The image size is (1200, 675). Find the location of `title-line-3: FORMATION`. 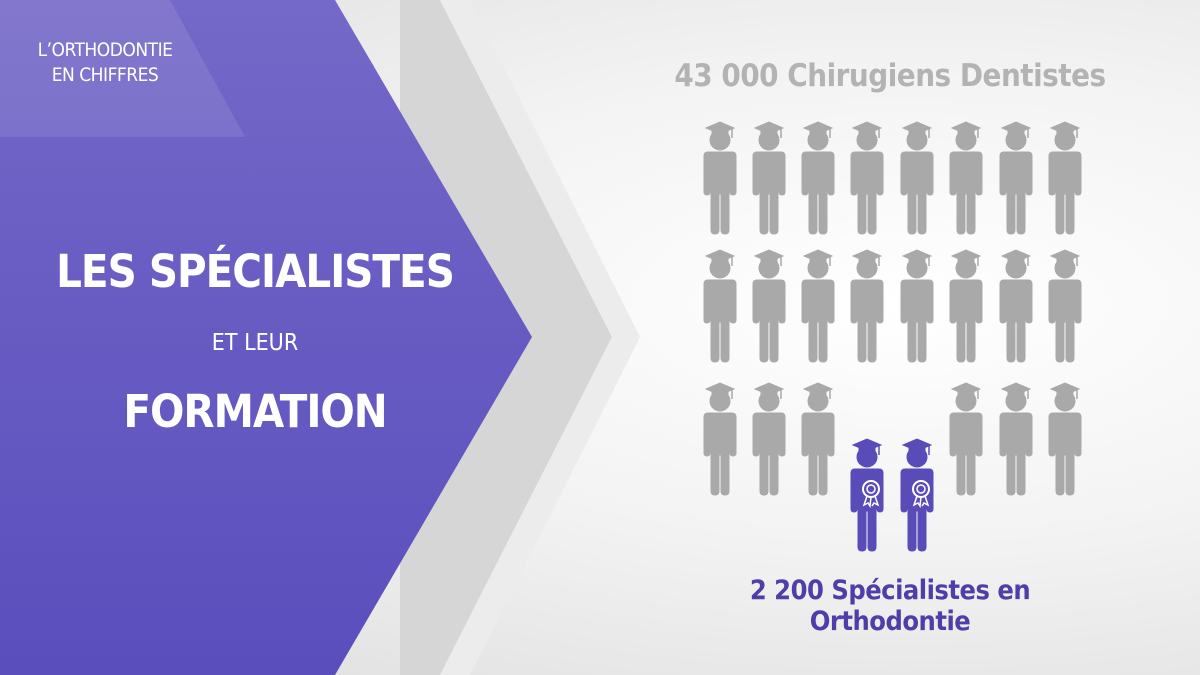

title-line-3: FORMATION is located at coordinates (255, 411).